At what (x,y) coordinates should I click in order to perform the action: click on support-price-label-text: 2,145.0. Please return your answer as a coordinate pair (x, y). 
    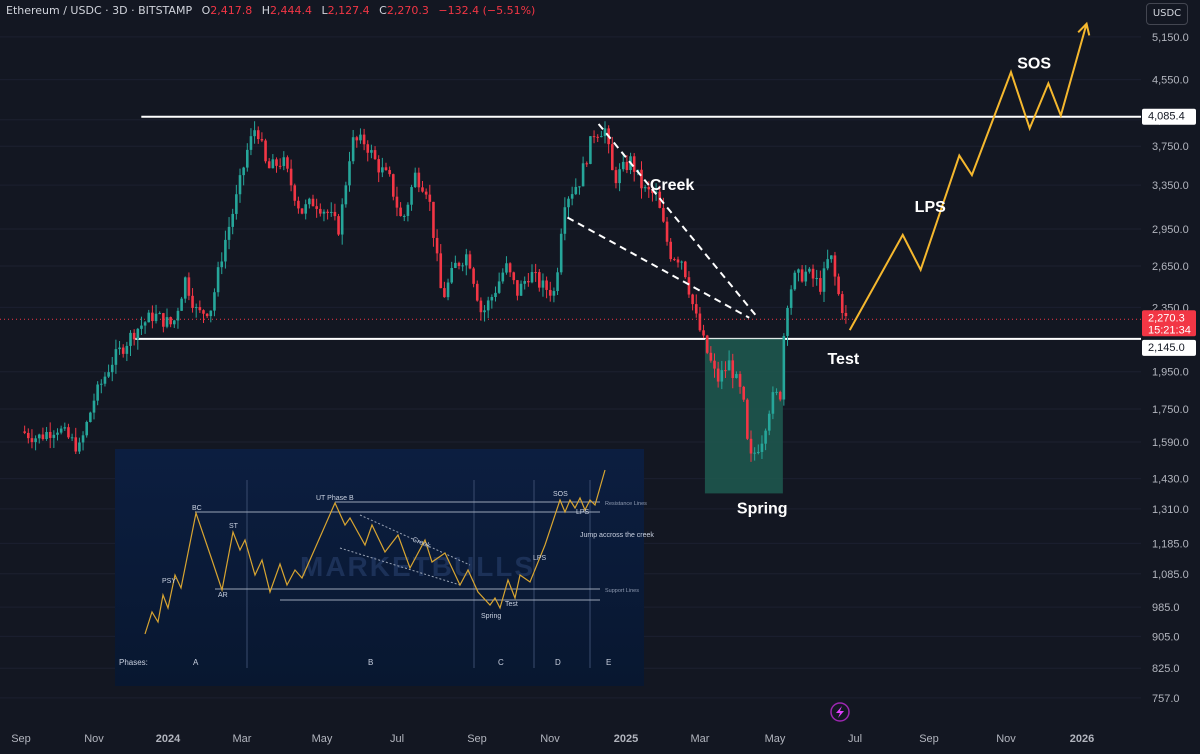
    Looking at the image, I should click on (1166, 348).